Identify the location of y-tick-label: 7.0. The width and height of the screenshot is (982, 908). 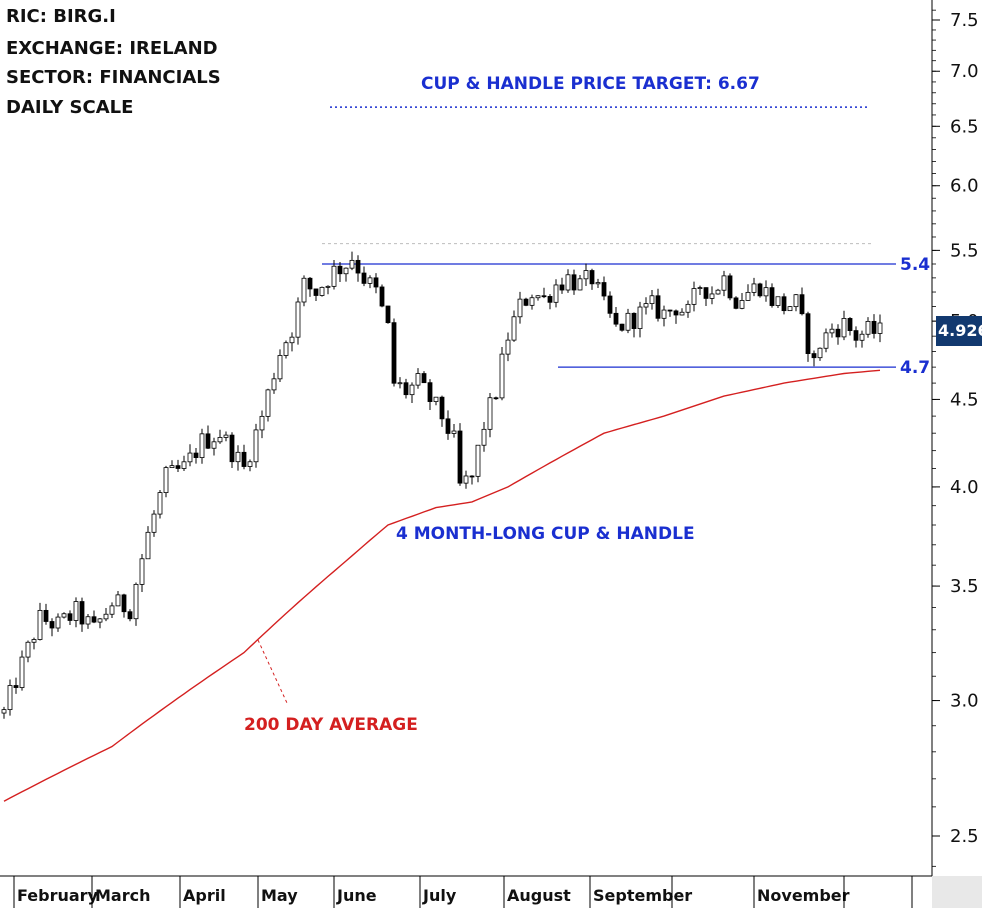
(964, 71).